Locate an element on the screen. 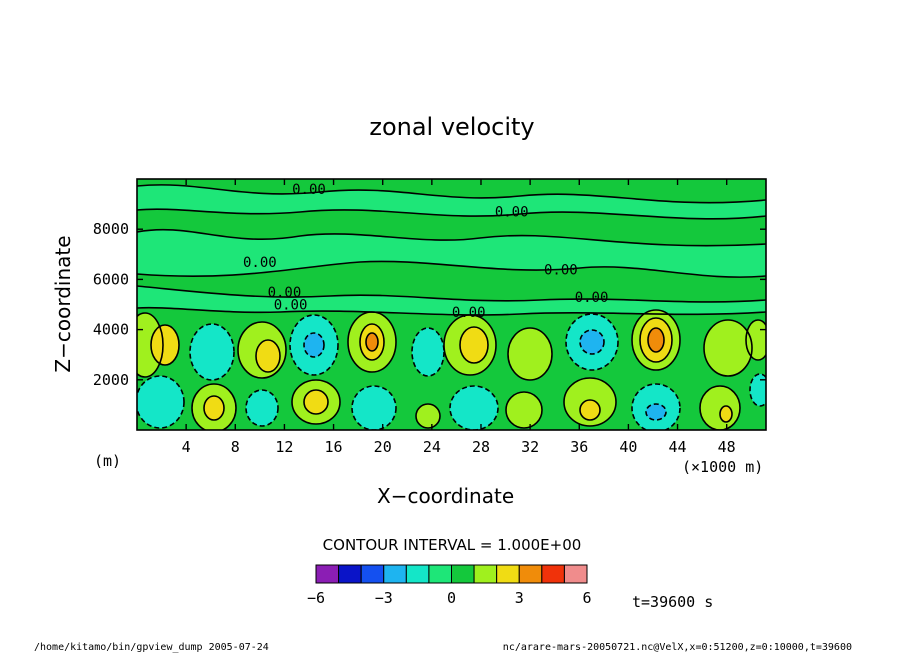 Image resolution: width=904 pixels, height=654 pixels. colorbar-tick-label: 6 is located at coordinates (586, 598).